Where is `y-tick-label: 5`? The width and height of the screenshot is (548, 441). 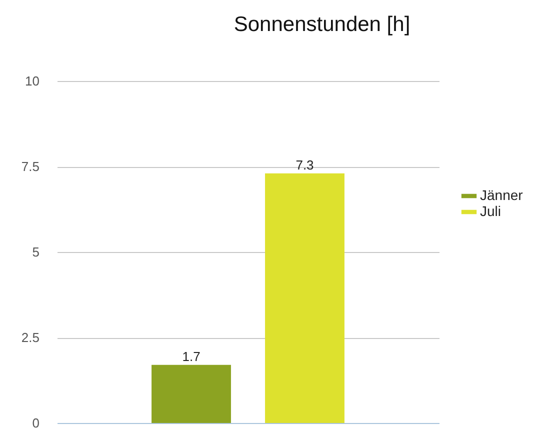 y-tick-label: 5 is located at coordinates (36, 252).